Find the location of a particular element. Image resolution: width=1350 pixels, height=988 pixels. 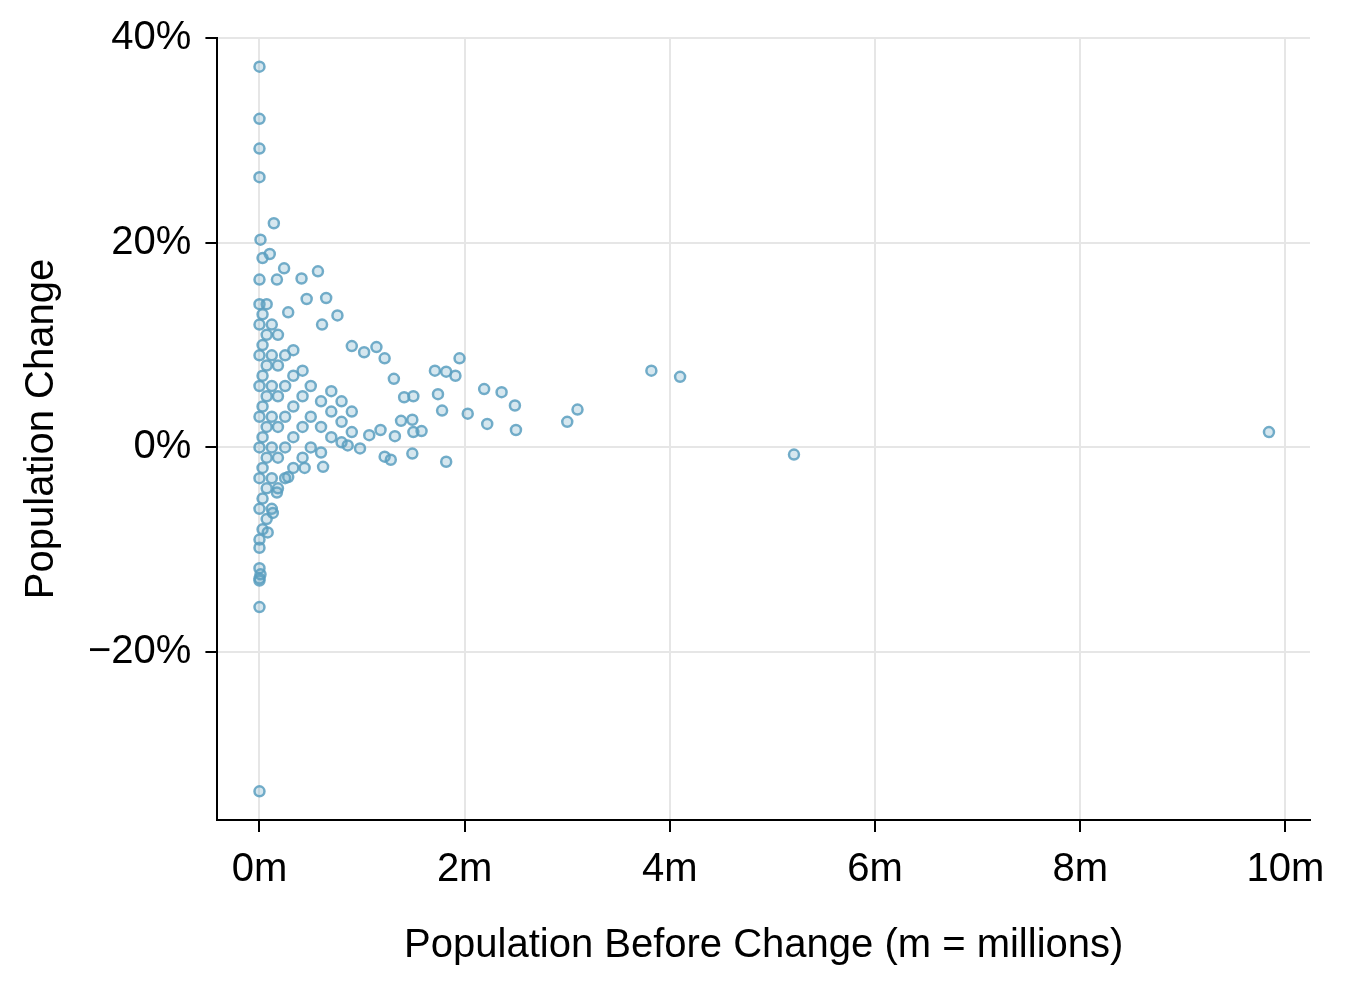

x-tick-label: 4m is located at coordinates (670, 867).